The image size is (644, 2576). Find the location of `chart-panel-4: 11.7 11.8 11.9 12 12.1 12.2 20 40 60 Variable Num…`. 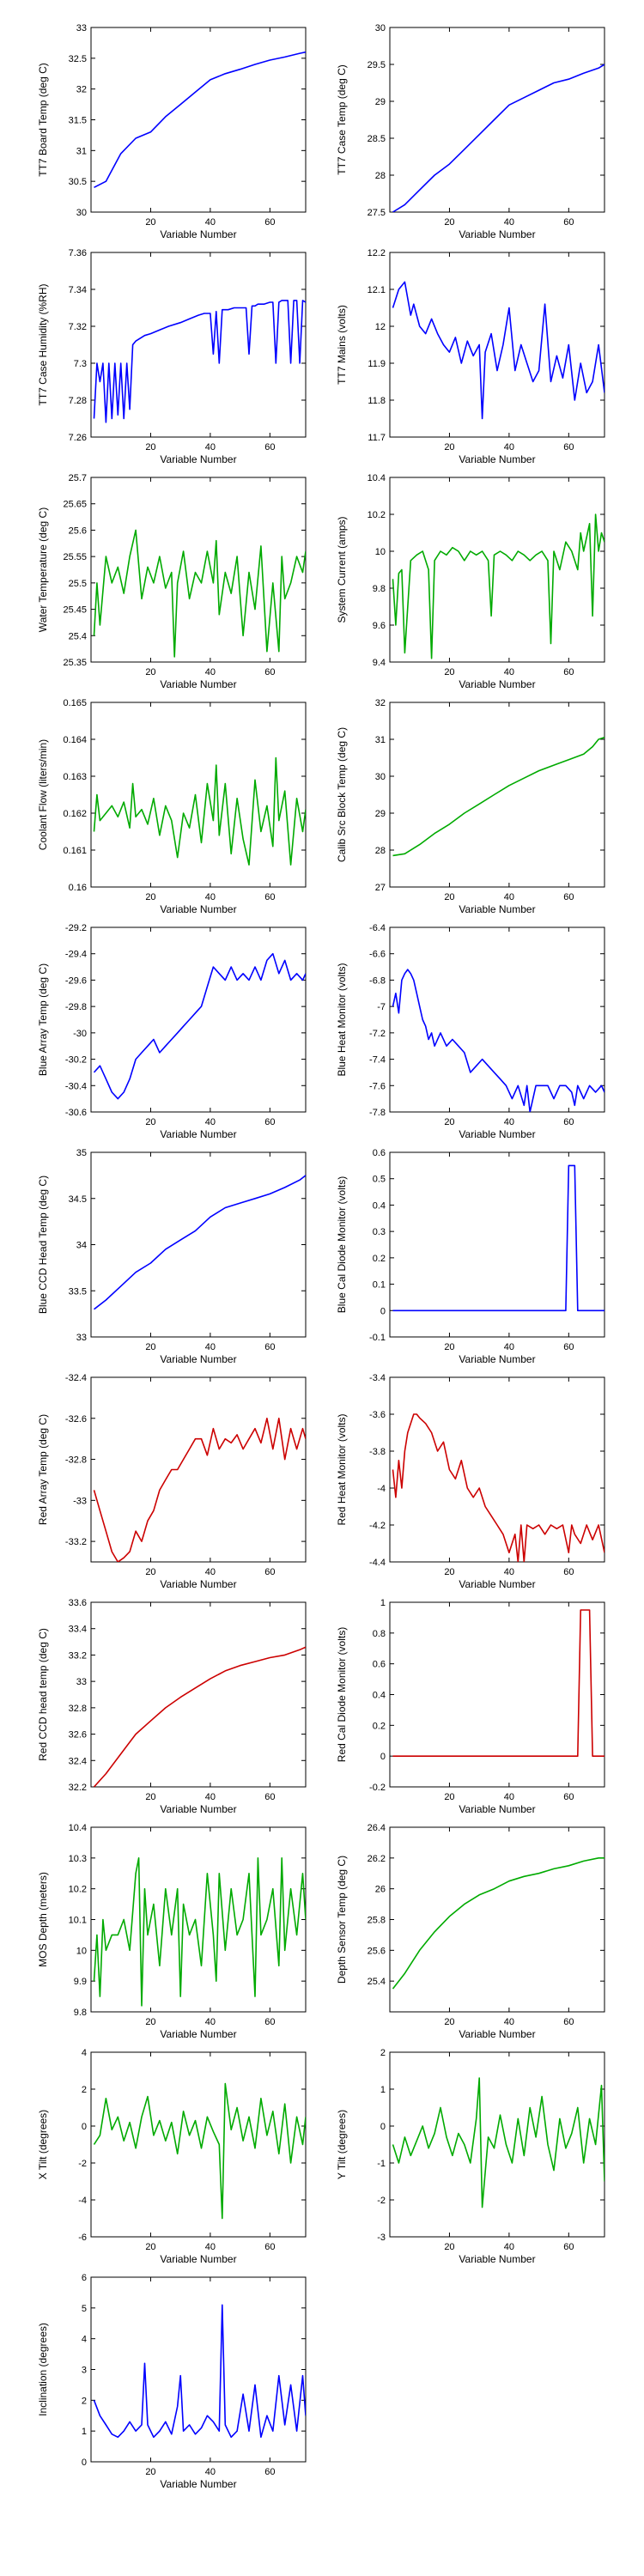

chart-panel-4: 11.7 11.8 11.9 12 12.1 12.2 20 40 60 Variable Num… is located at coordinates (470, 356).